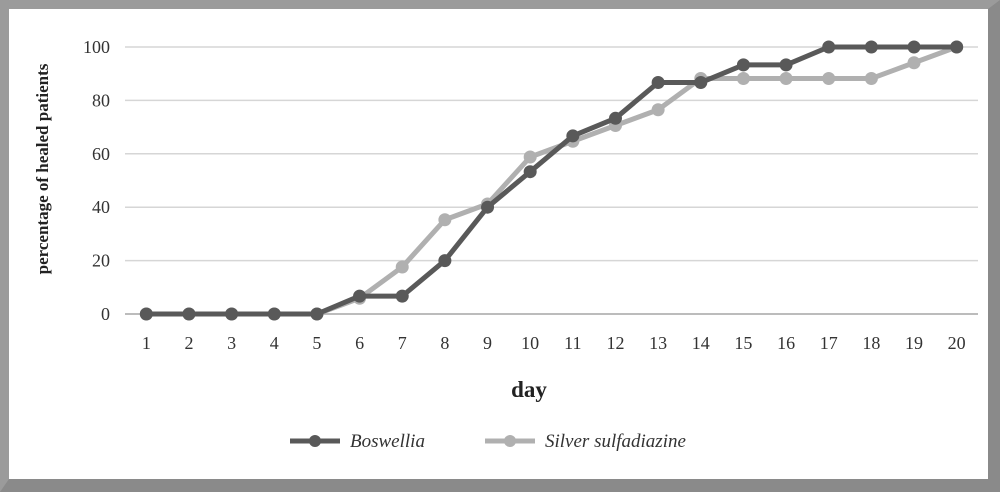  I want to click on x-tick-label: 20, so click(957, 343).